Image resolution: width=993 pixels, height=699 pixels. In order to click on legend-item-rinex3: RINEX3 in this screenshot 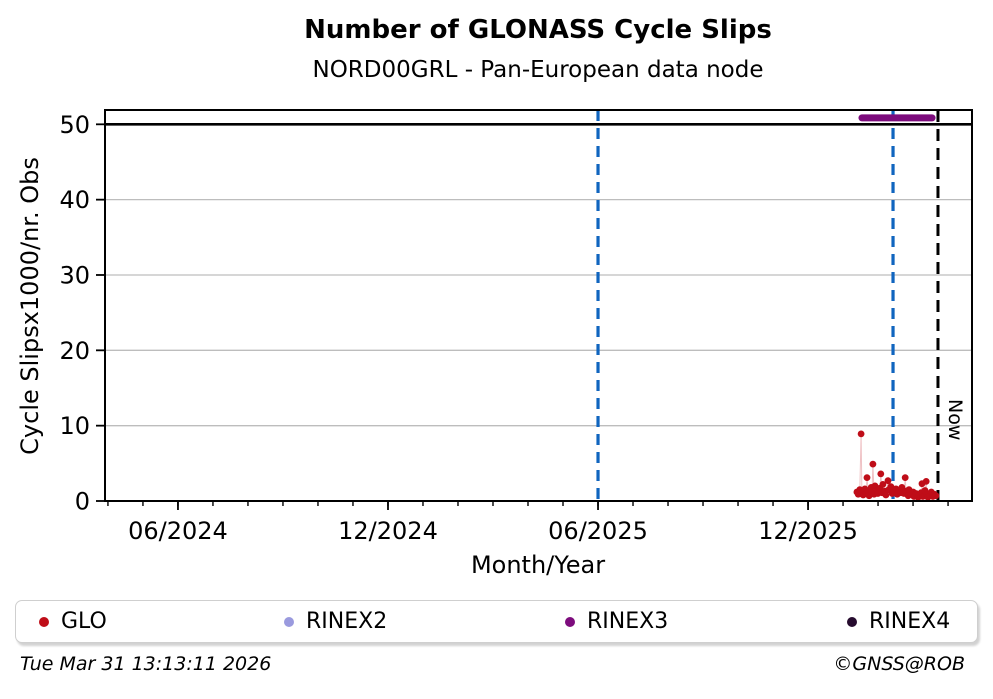, I will do `click(616, 621)`.